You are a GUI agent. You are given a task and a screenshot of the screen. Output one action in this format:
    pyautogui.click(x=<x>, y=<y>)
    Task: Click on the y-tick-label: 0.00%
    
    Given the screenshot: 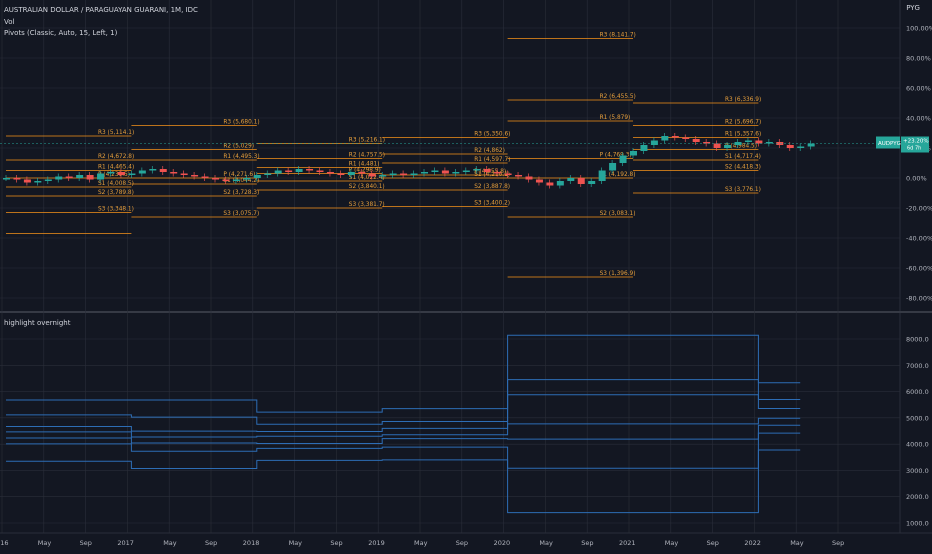 What is the action you would take?
    pyautogui.click(x=916, y=179)
    